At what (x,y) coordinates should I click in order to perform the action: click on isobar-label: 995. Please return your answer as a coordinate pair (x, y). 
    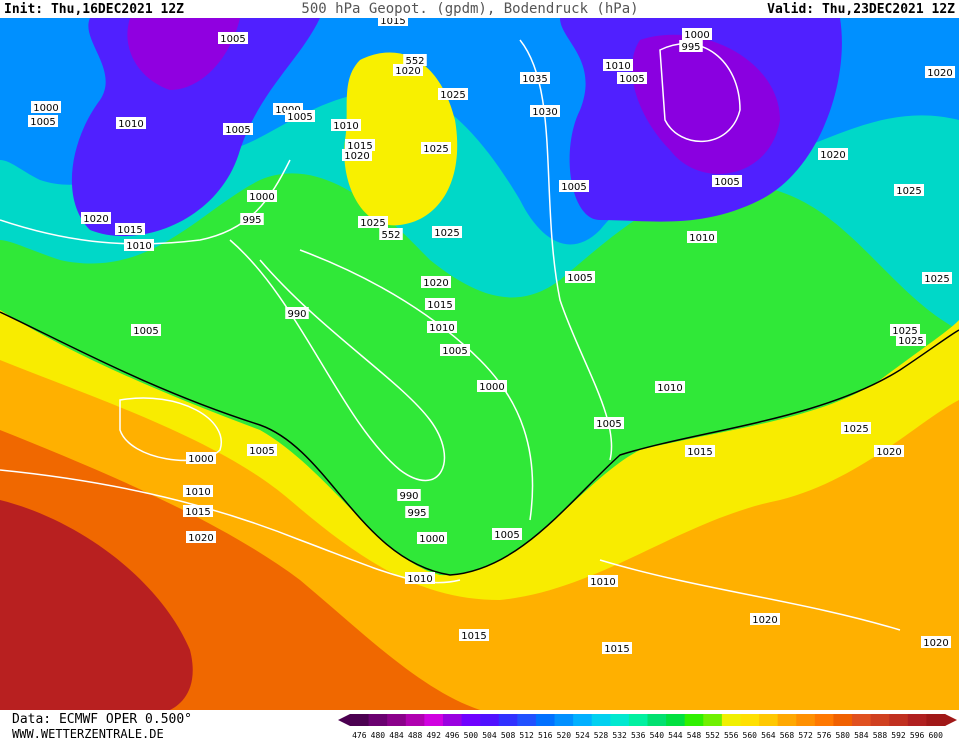
    Looking at the image, I should click on (251, 220).